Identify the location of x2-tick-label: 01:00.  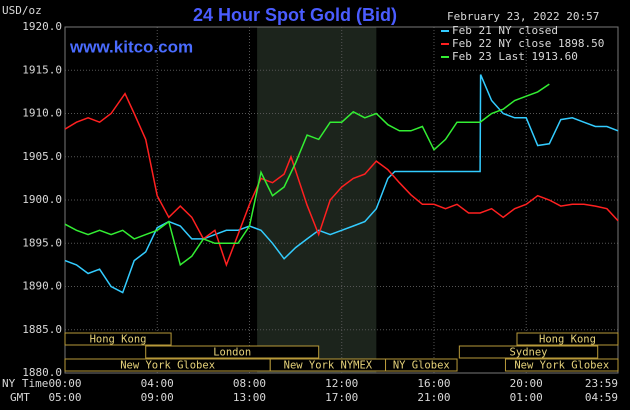
(526, 397).